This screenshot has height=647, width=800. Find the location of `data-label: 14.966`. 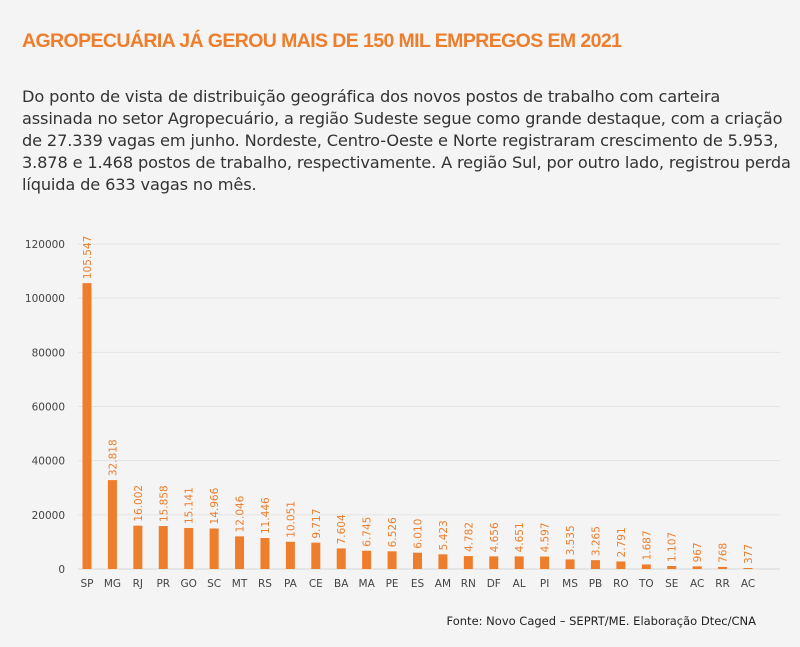

data-label: 14.966 is located at coordinates (215, 505).